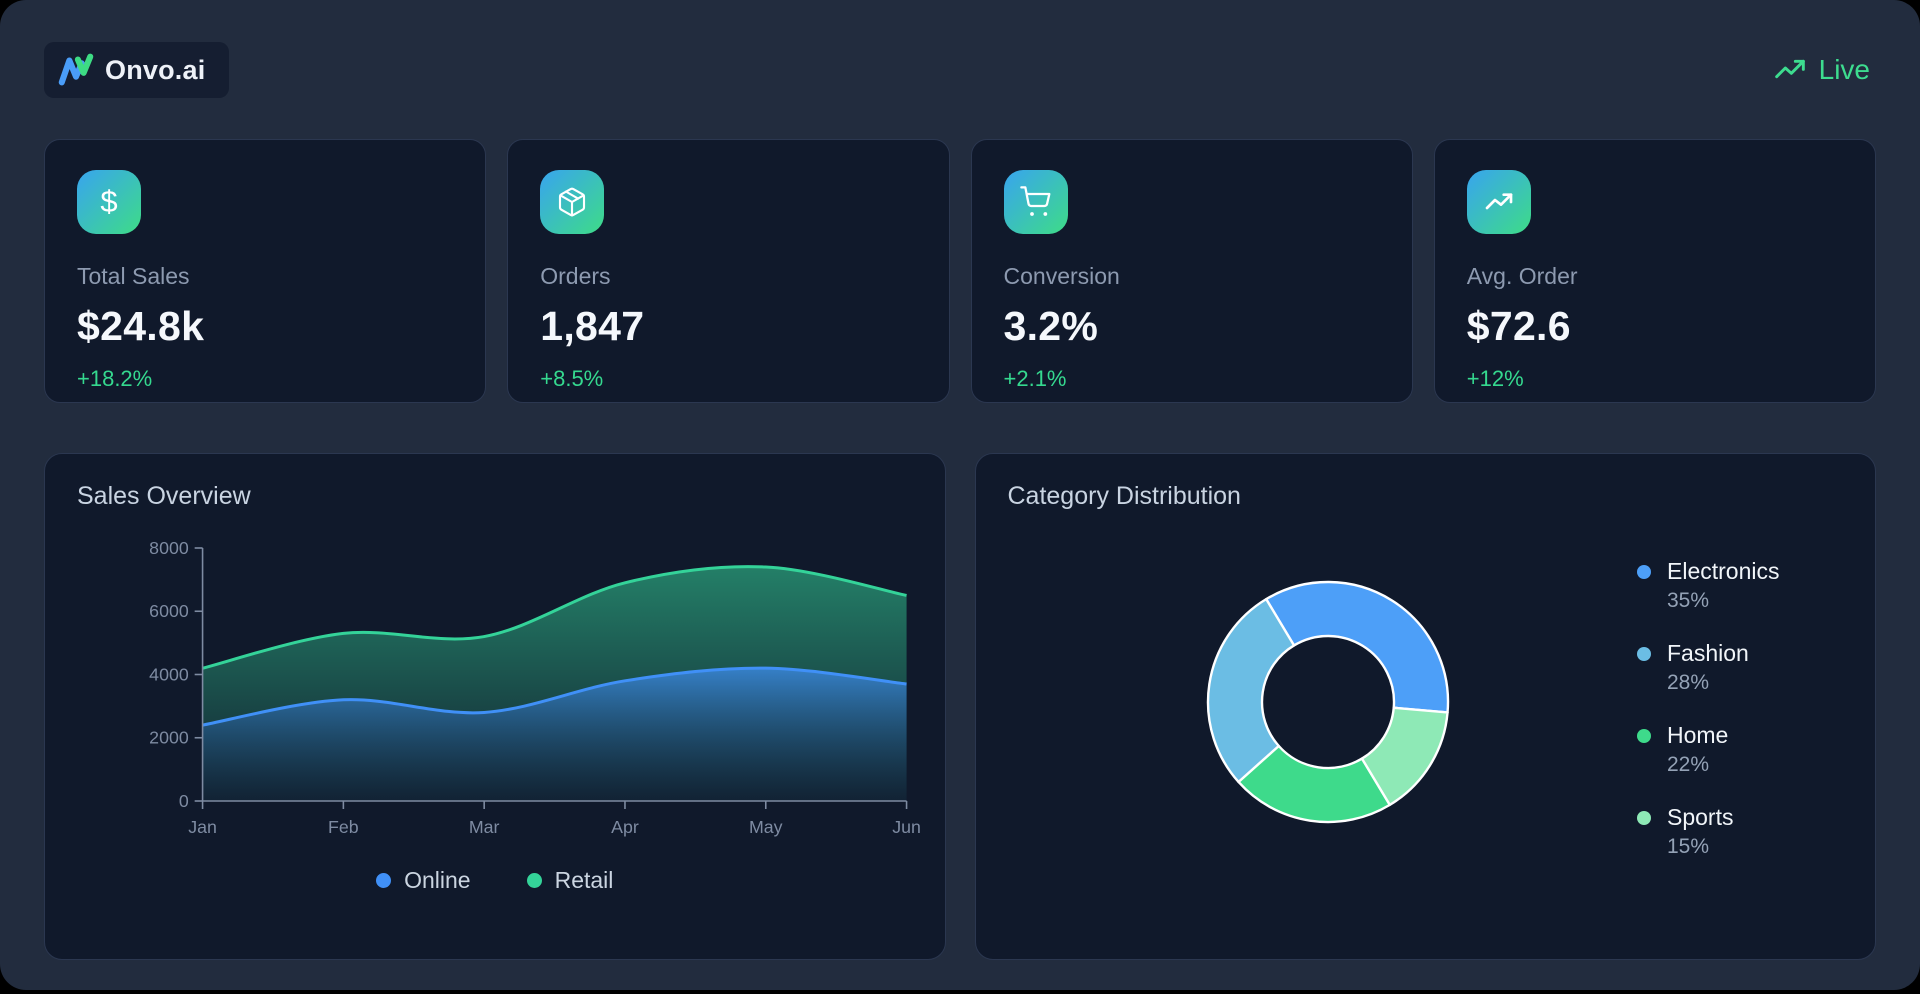 This screenshot has height=994, width=1920. I want to click on stat-value: $24.8k, so click(141, 326).